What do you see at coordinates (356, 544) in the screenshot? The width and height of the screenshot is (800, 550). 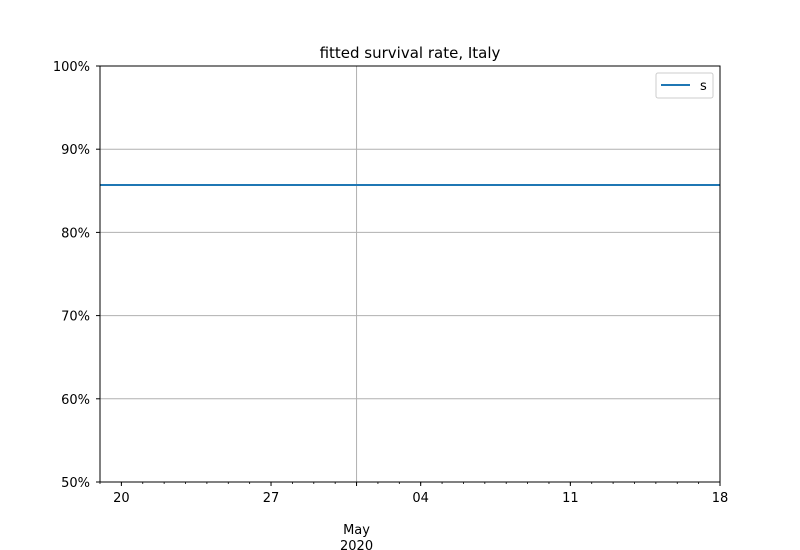 I see `x-year-label: 2020` at bounding box center [356, 544].